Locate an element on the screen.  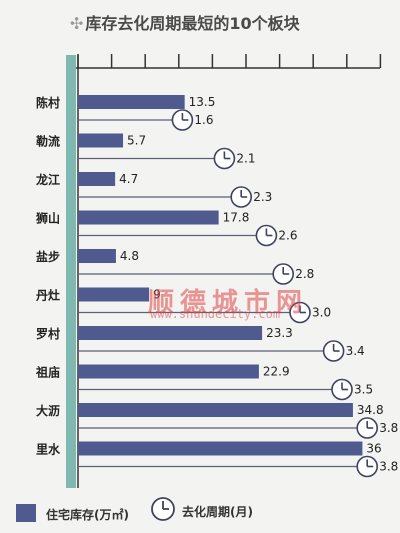
cycle-value-label: 1.6 is located at coordinates (203, 120).